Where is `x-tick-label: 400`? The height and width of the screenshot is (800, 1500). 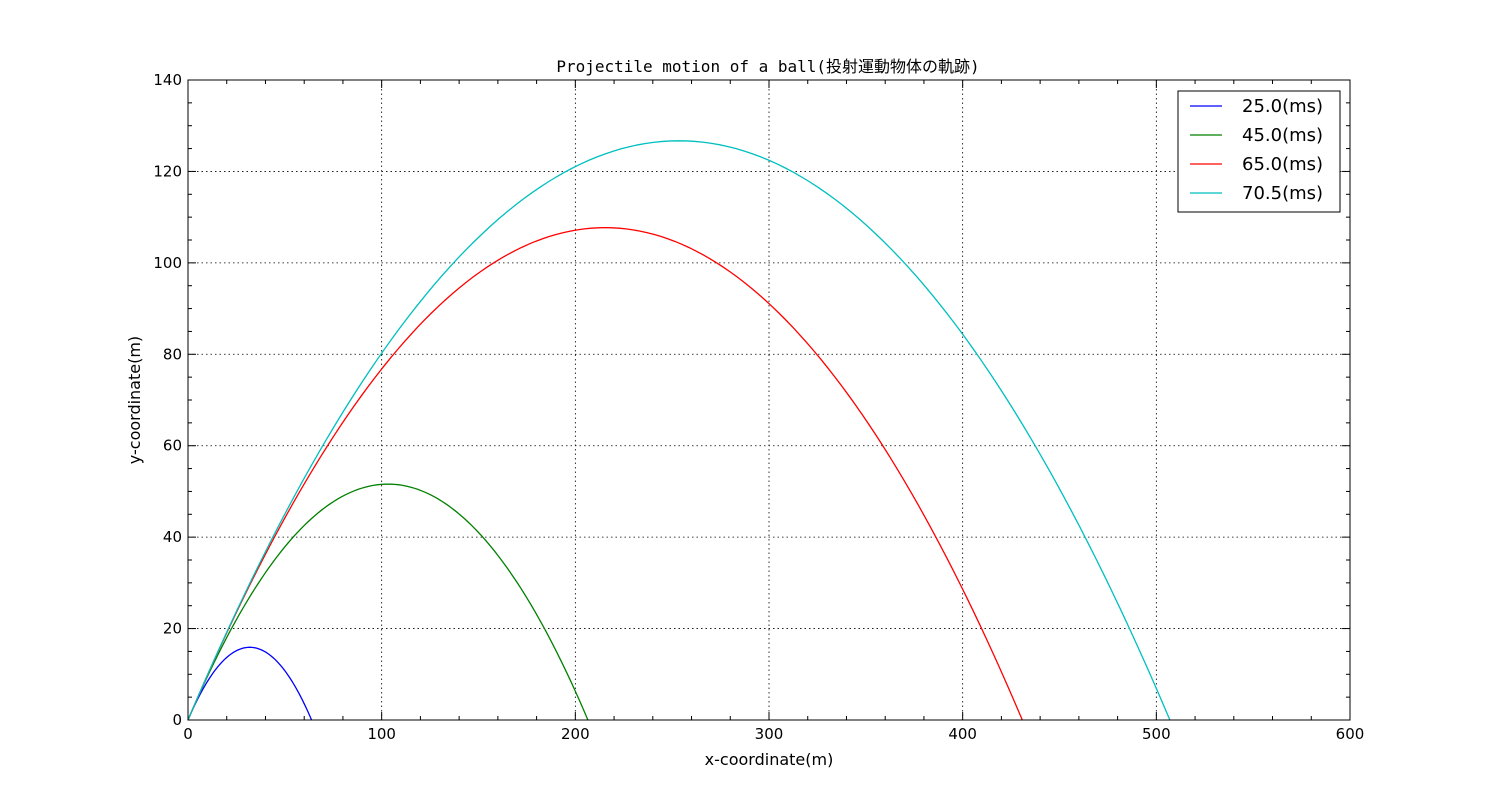 x-tick-label: 400 is located at coordinates (962, 734).